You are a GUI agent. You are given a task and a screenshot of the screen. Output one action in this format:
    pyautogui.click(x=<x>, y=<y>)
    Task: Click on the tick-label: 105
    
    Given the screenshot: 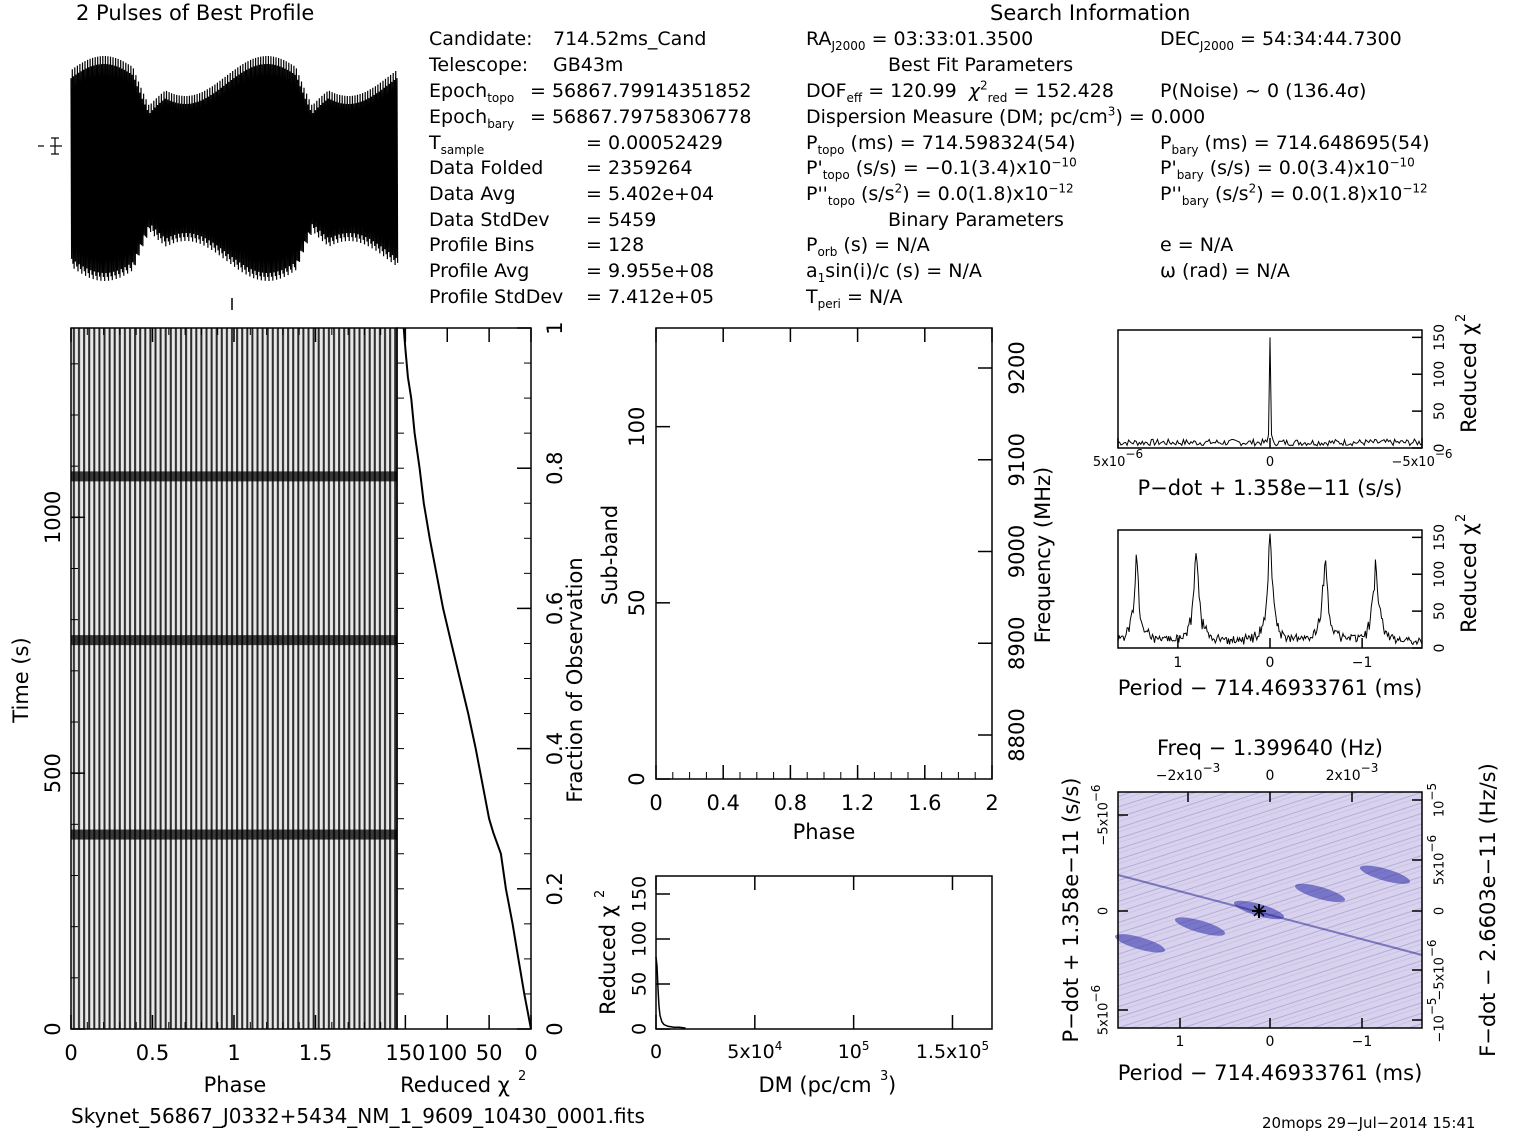 What is the action you would take?
    pyautogui.click(x=854, y=1051)
    